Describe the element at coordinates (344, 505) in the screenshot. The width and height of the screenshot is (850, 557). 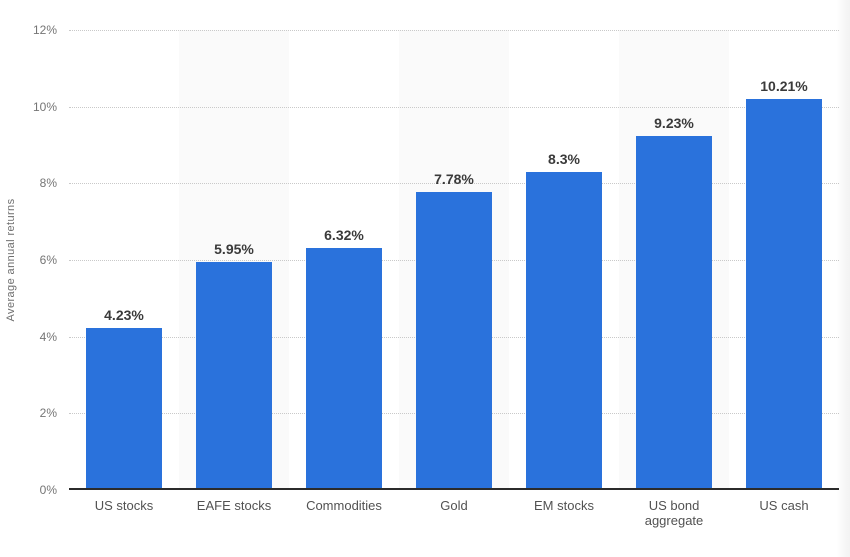
I see `category-label: Commodities` at that location.